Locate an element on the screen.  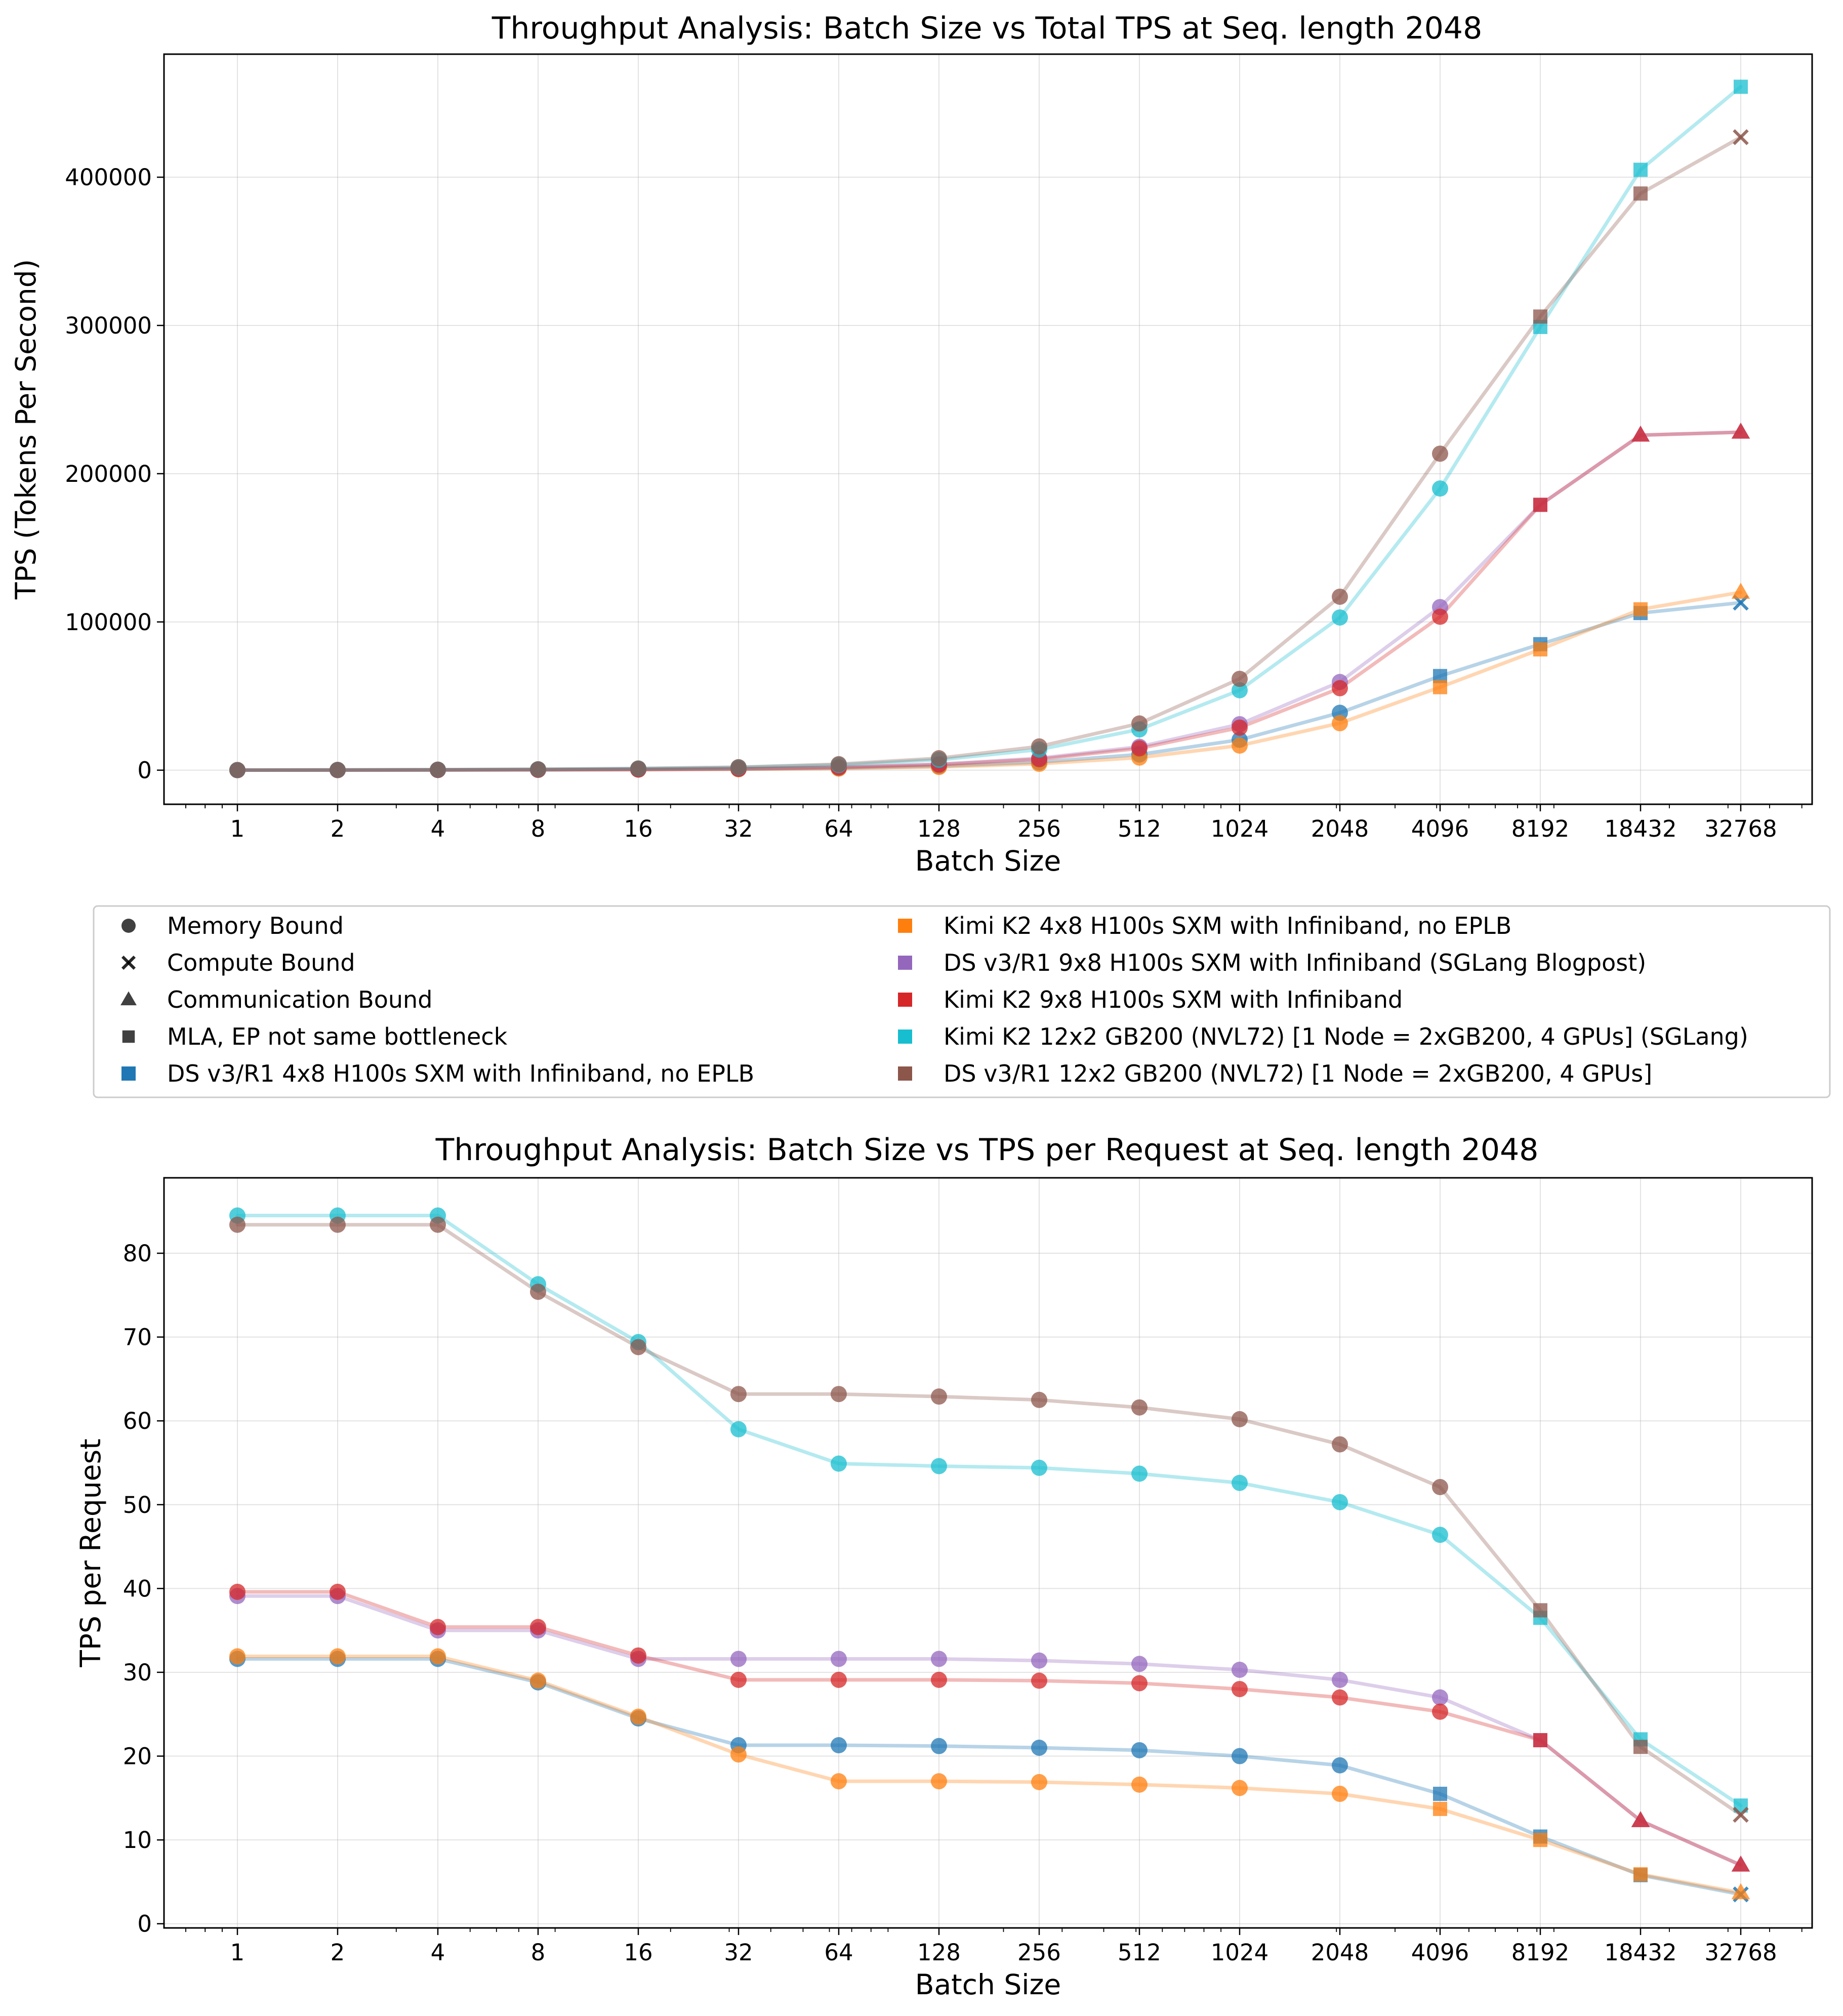
legend-swatch-ds-v3-r1-9x8-h100s-sxm-with-infiniband-sglang-blogpost-icon is located at coordinates (905, 963).